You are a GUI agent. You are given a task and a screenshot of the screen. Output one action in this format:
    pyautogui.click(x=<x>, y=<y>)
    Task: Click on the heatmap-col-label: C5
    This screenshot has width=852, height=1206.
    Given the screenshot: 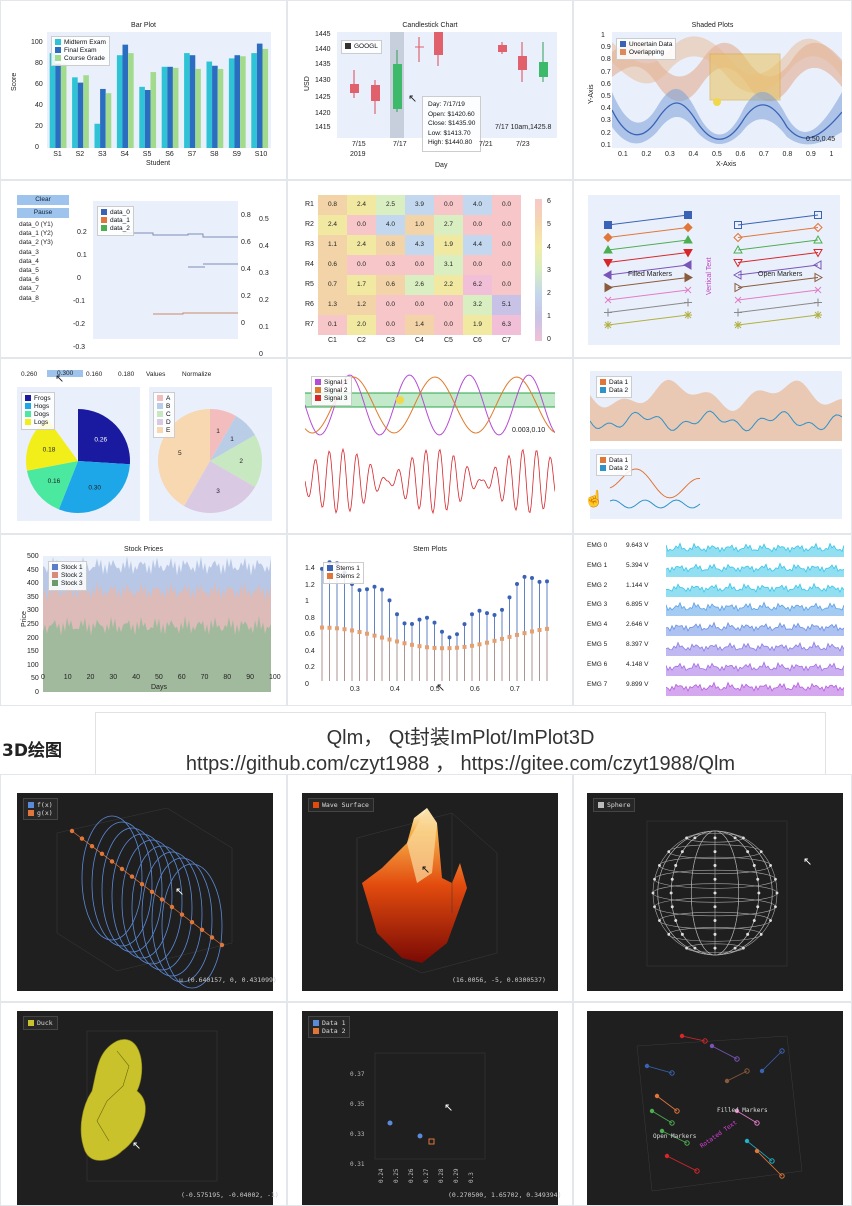 What is the action you would take?
    pyautogui.click(x=448, y=340)
    